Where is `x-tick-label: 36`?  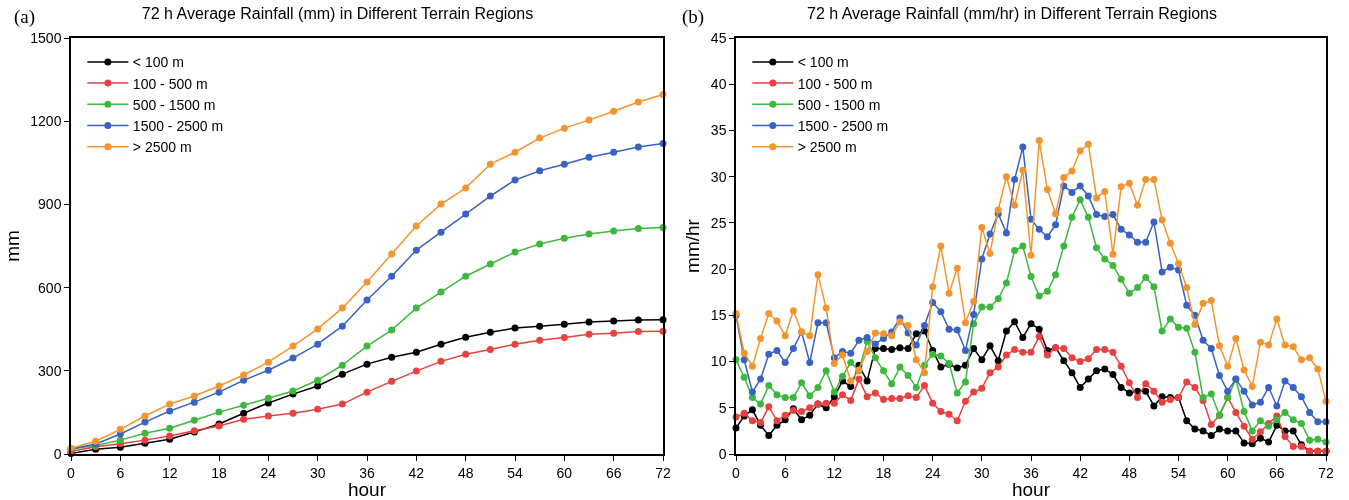
x-tick-label: 36 is located at coordinates (1031, 472).